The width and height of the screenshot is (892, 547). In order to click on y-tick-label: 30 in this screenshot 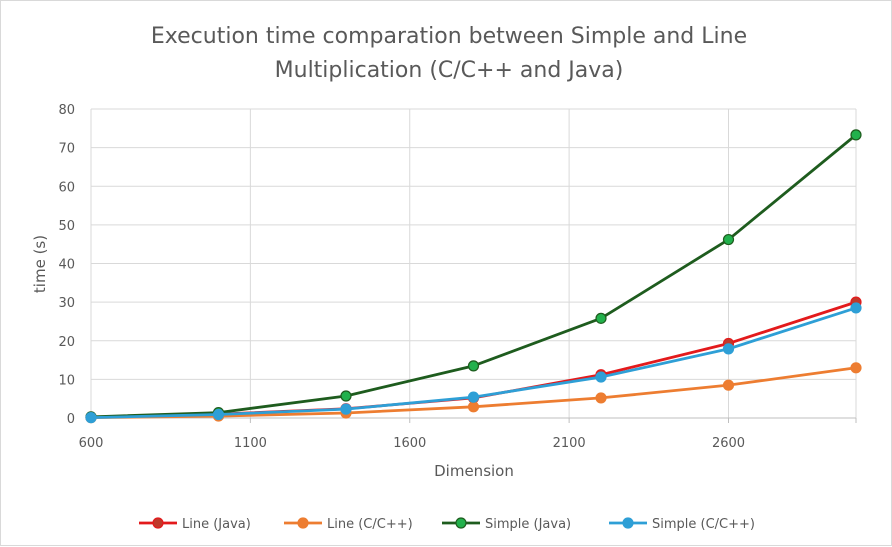, I will do `click(66, 303)`.